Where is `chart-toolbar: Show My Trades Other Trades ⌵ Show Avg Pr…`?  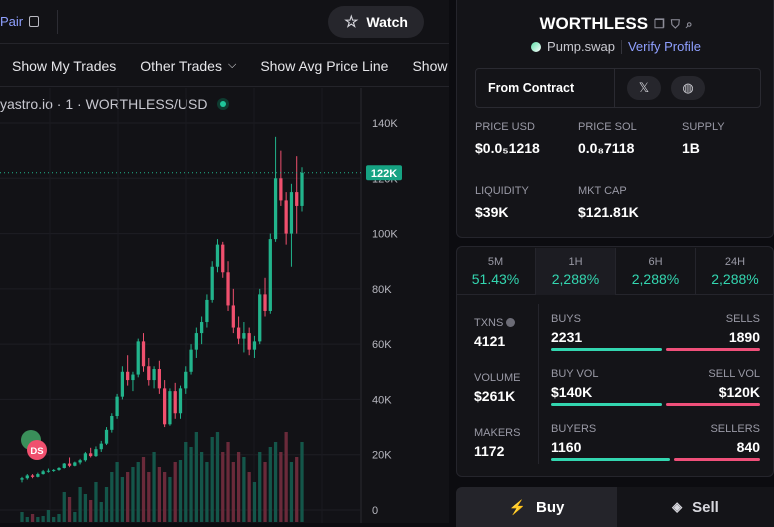 chart-toolbar: Show My Trades Other Trades ⌵ Show Avg Pr… is located at coordinates (224, 66).